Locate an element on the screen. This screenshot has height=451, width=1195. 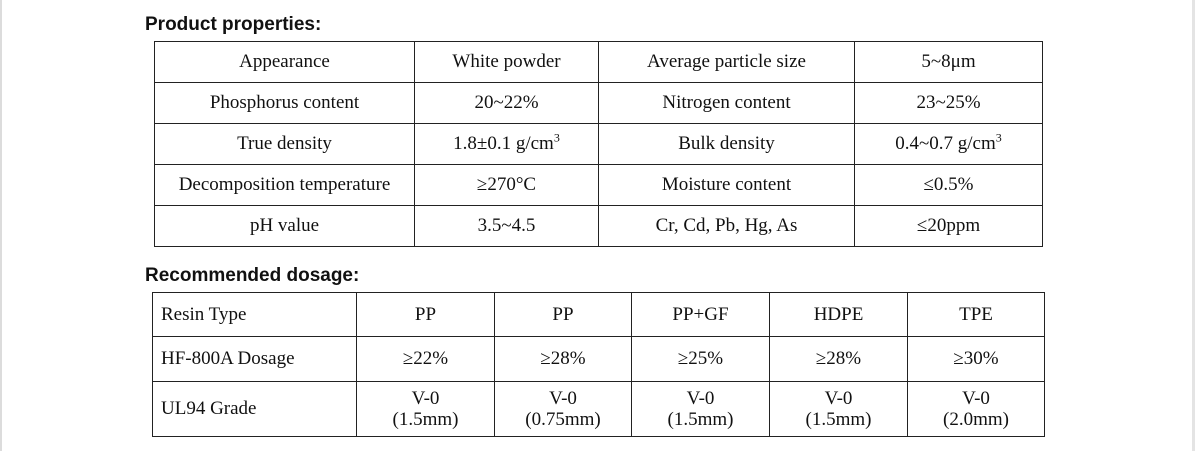
page-scrollbar-edge is located at coordinates (1193, 225).